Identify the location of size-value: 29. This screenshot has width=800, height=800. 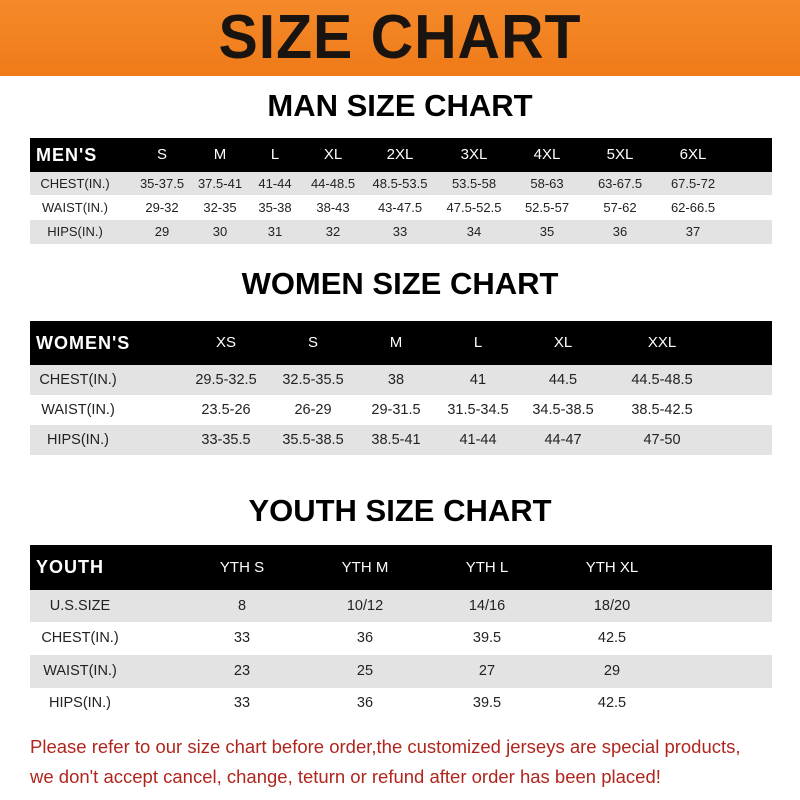
(612, 671).